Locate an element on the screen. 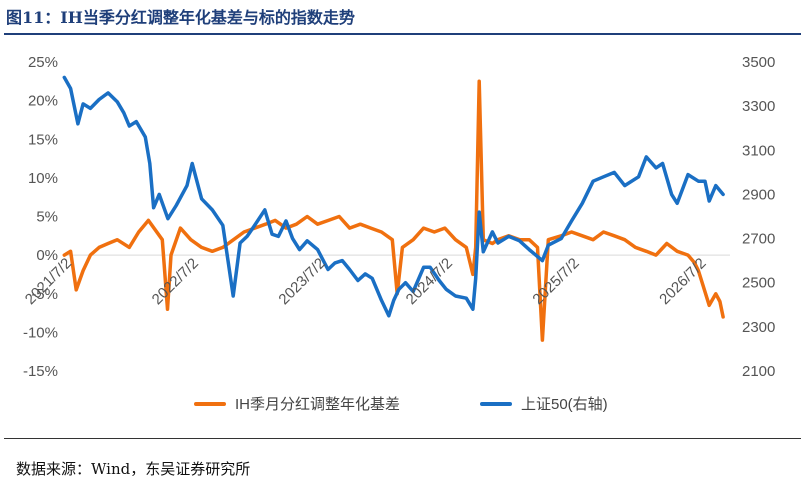  y-left-tick-label: -15% is located at coordinates (40, 371).